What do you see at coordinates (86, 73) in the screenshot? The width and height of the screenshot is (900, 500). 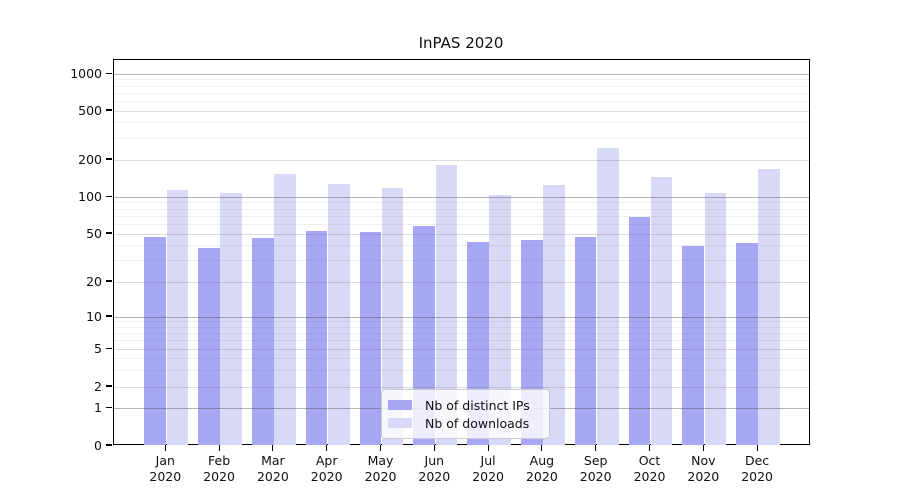 I see `y-tick-label: 1000` at bounding box center [86, 73].